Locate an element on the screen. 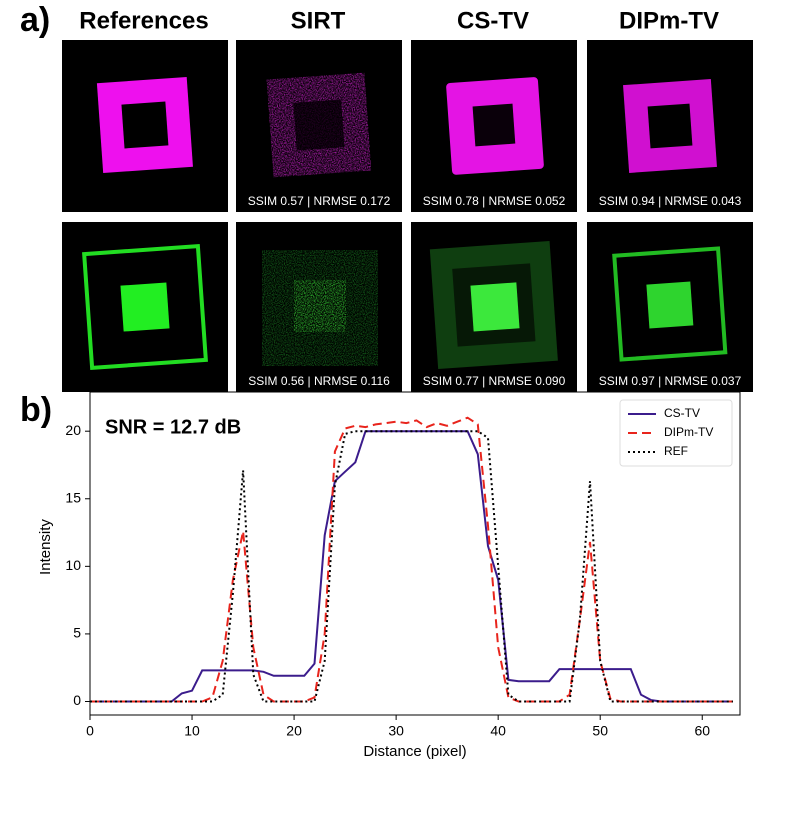  y-axis-label: Intensity is located at coordinates (45, 547).